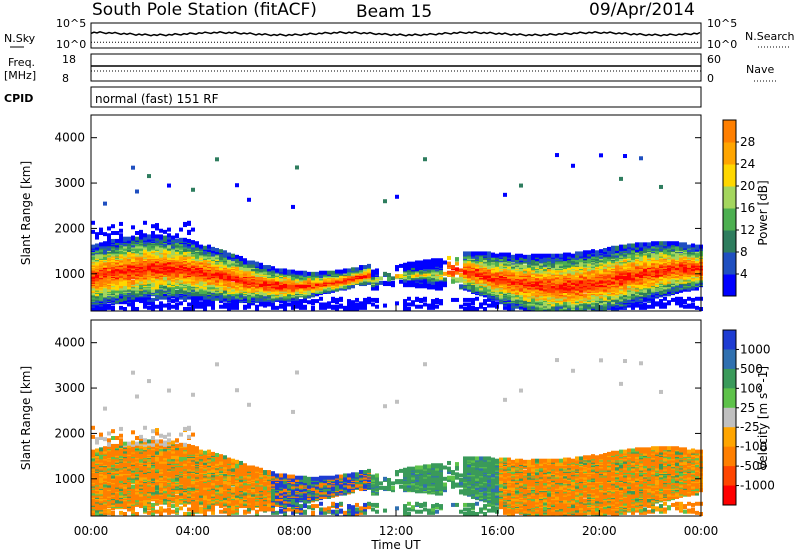 The image size is (800, 554). What do you see at coordinates (20, 75) in the screenshot?
I see `freq-label-2: [MHz]` at bounding box center [20, 75].